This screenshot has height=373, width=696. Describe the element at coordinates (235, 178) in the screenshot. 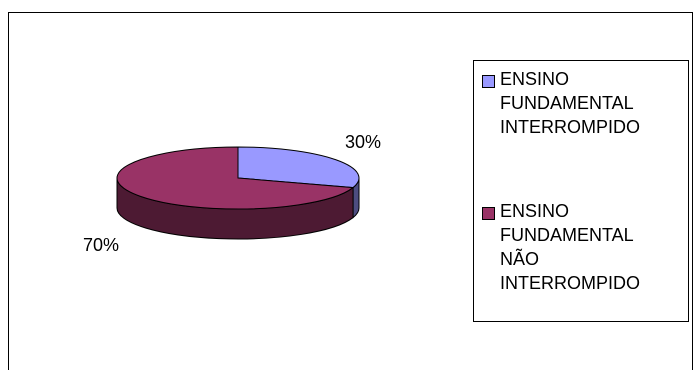

I see `pie-slice-nao-interrompido` at that location.